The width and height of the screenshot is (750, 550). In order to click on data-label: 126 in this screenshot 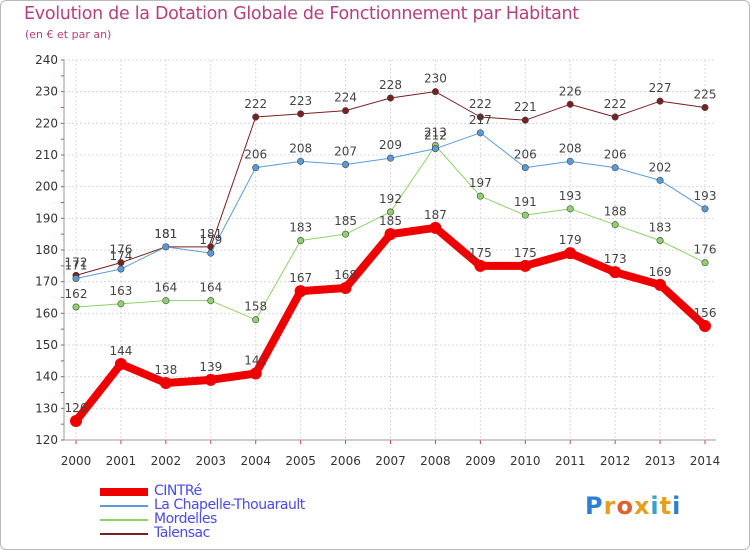, I will do `click(76, 408)`.